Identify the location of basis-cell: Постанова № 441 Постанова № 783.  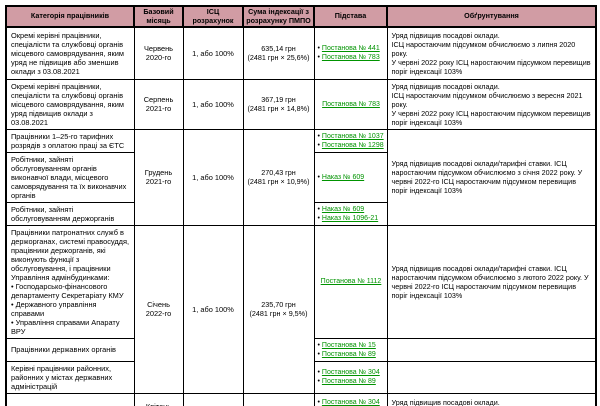
(350, 53).